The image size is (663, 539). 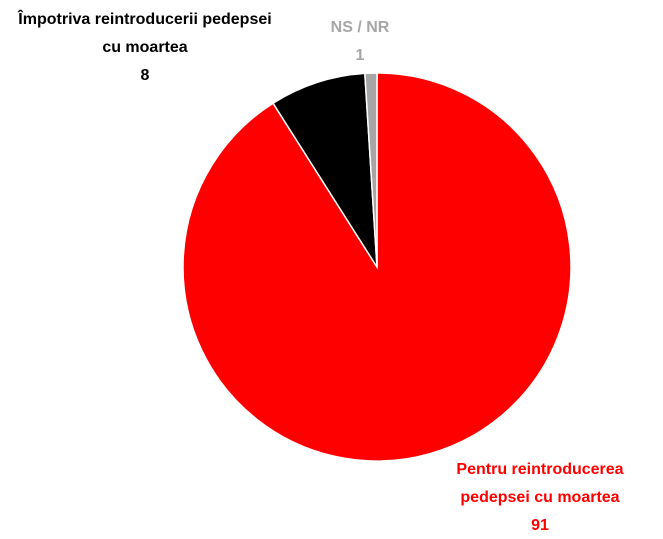 What do you see at coordinates (360, 42) in the screenshot?
I see `slice-label: NS / NR 1` at bounding box center [360, 42].